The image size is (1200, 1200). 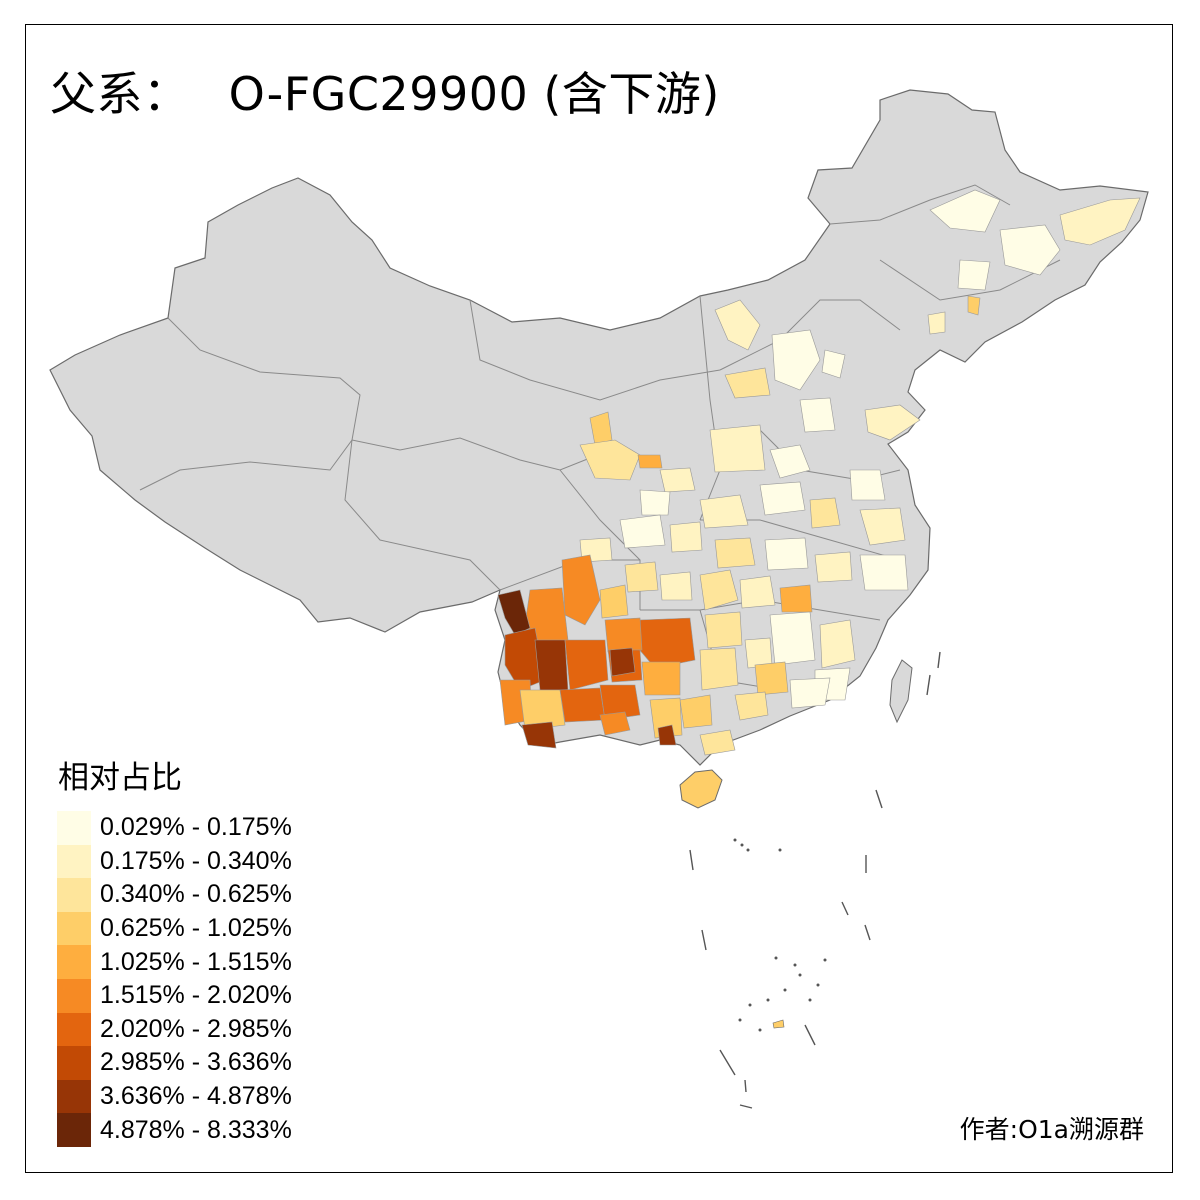 What do you see at coordinates (778, 1024) in the screenshot?
I see `spratly-colored-island` at bounding box center [778, 1024].